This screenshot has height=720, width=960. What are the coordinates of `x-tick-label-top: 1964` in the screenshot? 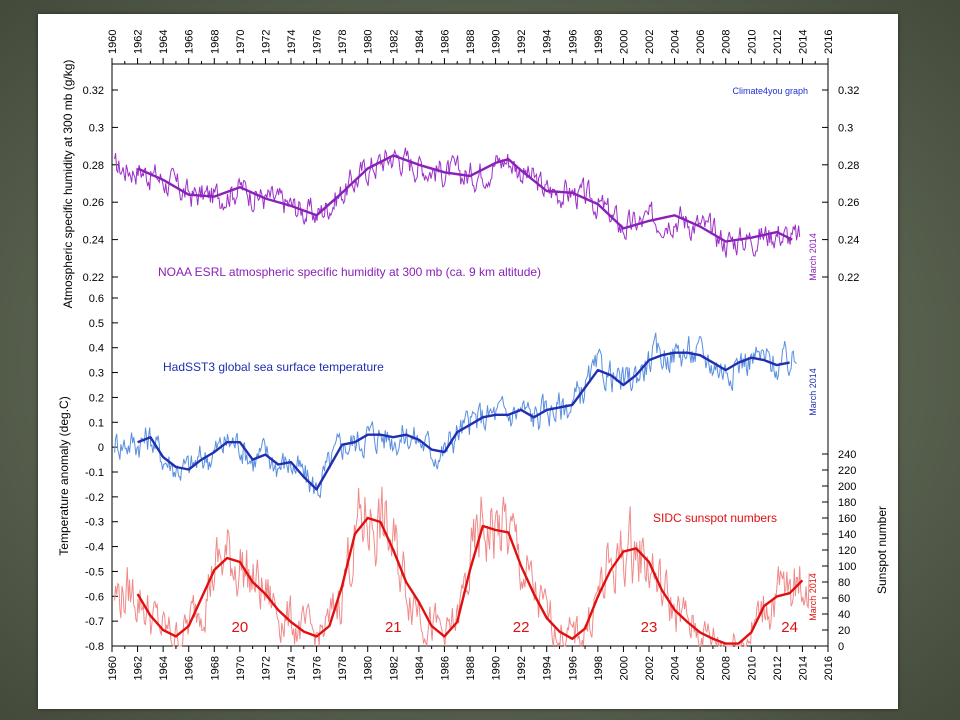 It's located at (164, 42).